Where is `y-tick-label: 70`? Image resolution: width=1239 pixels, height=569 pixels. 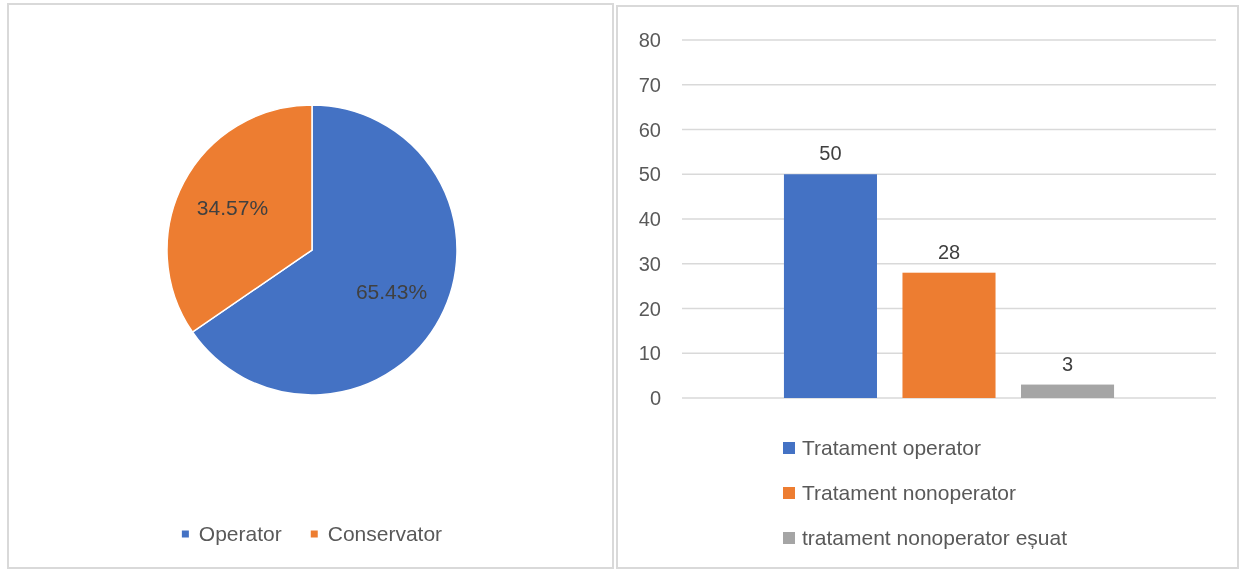 y-tick-label: 70 is located at coordinates (649, 84).